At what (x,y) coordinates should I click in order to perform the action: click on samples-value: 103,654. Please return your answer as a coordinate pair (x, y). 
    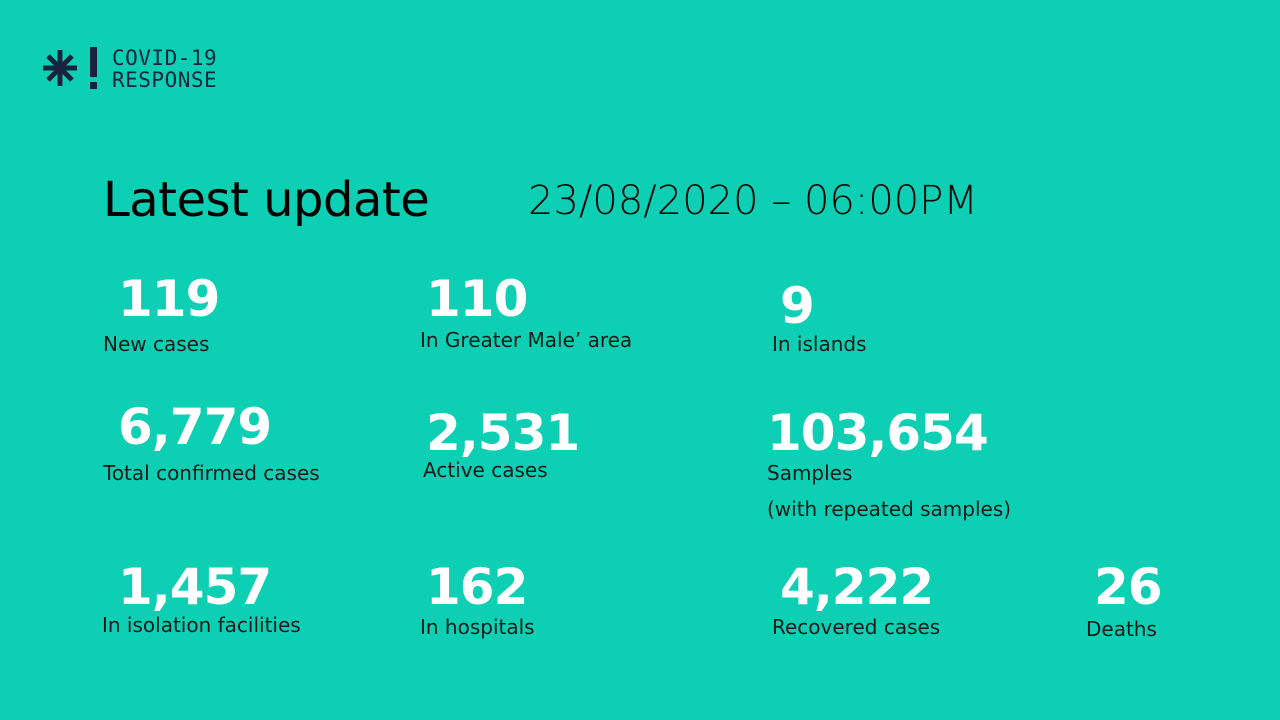
    Looking at the image, I should click on (878, 433).